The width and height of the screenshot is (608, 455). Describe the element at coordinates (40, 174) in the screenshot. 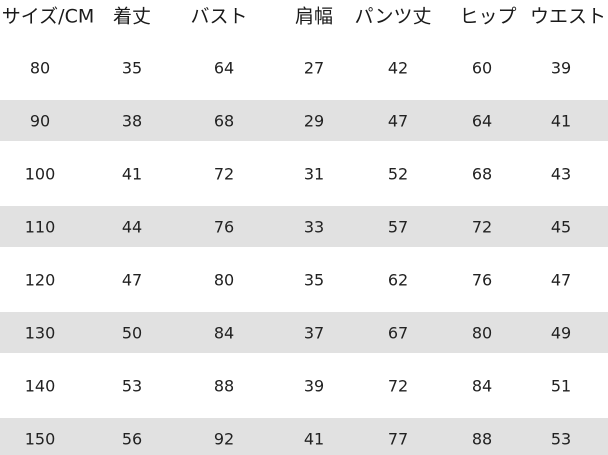

I see `table-cell: 100` at that location.